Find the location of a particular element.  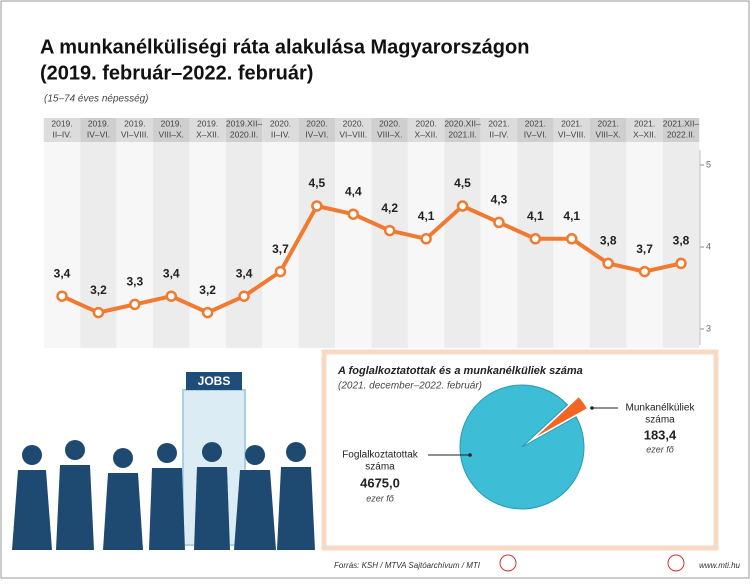

jobs-text: JOBS is located at coordinates (214, 381).